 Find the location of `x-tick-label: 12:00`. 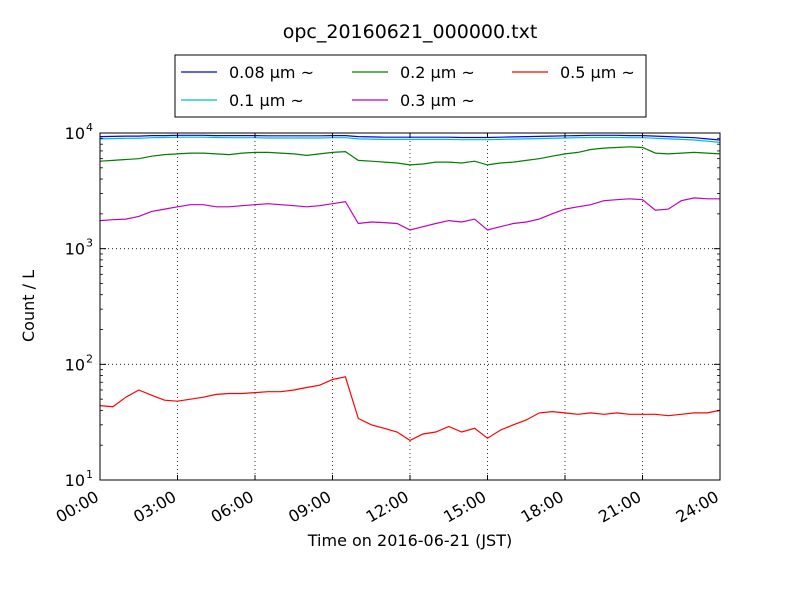

x-tick-label: 12:00 is located at coordinates (387, 507).